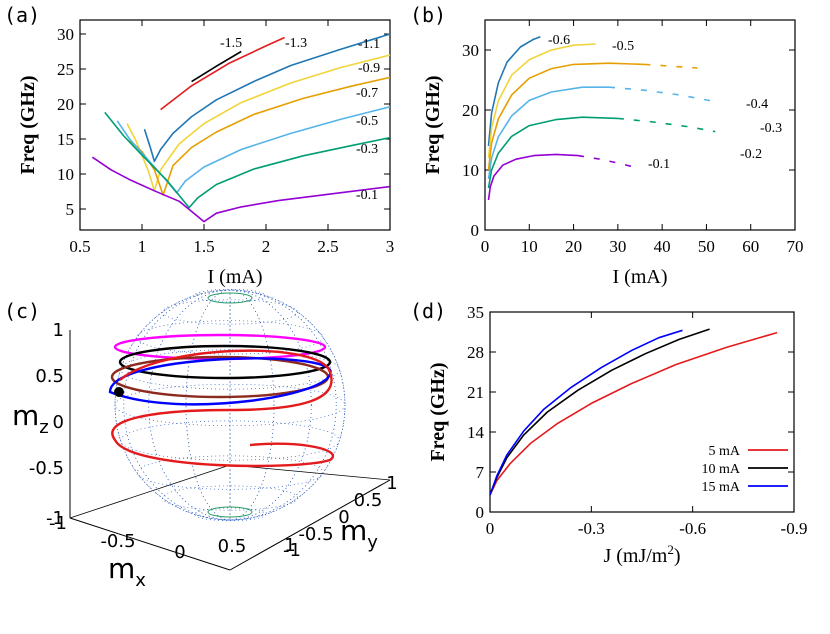 Image resolution: width=830 pixels, height=634 pixels. I want to click on x-tick-label-c: 0.5, so click(232, 546).